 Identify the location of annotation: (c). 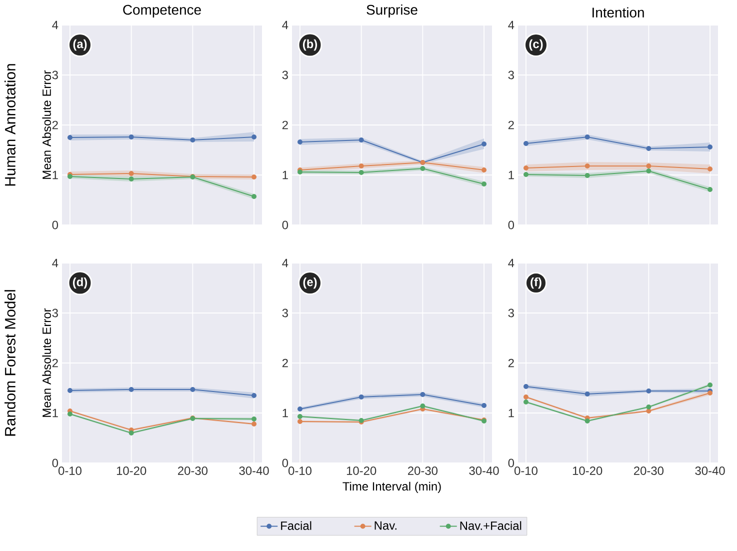
(536, 45).